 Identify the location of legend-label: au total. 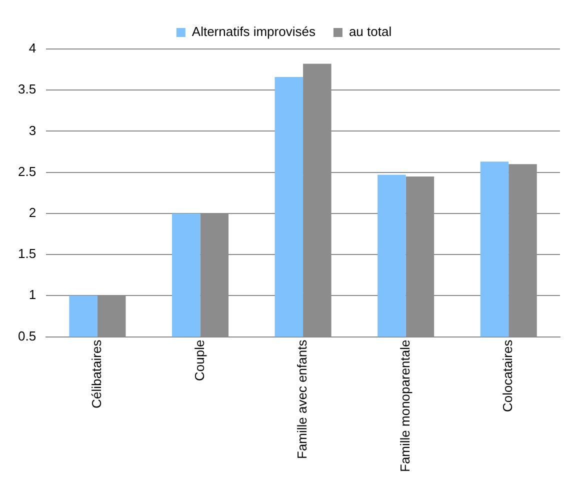
(370, 32).